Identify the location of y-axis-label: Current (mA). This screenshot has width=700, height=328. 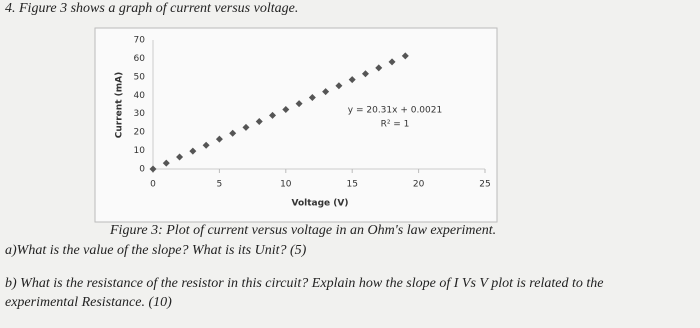
(120, 105).